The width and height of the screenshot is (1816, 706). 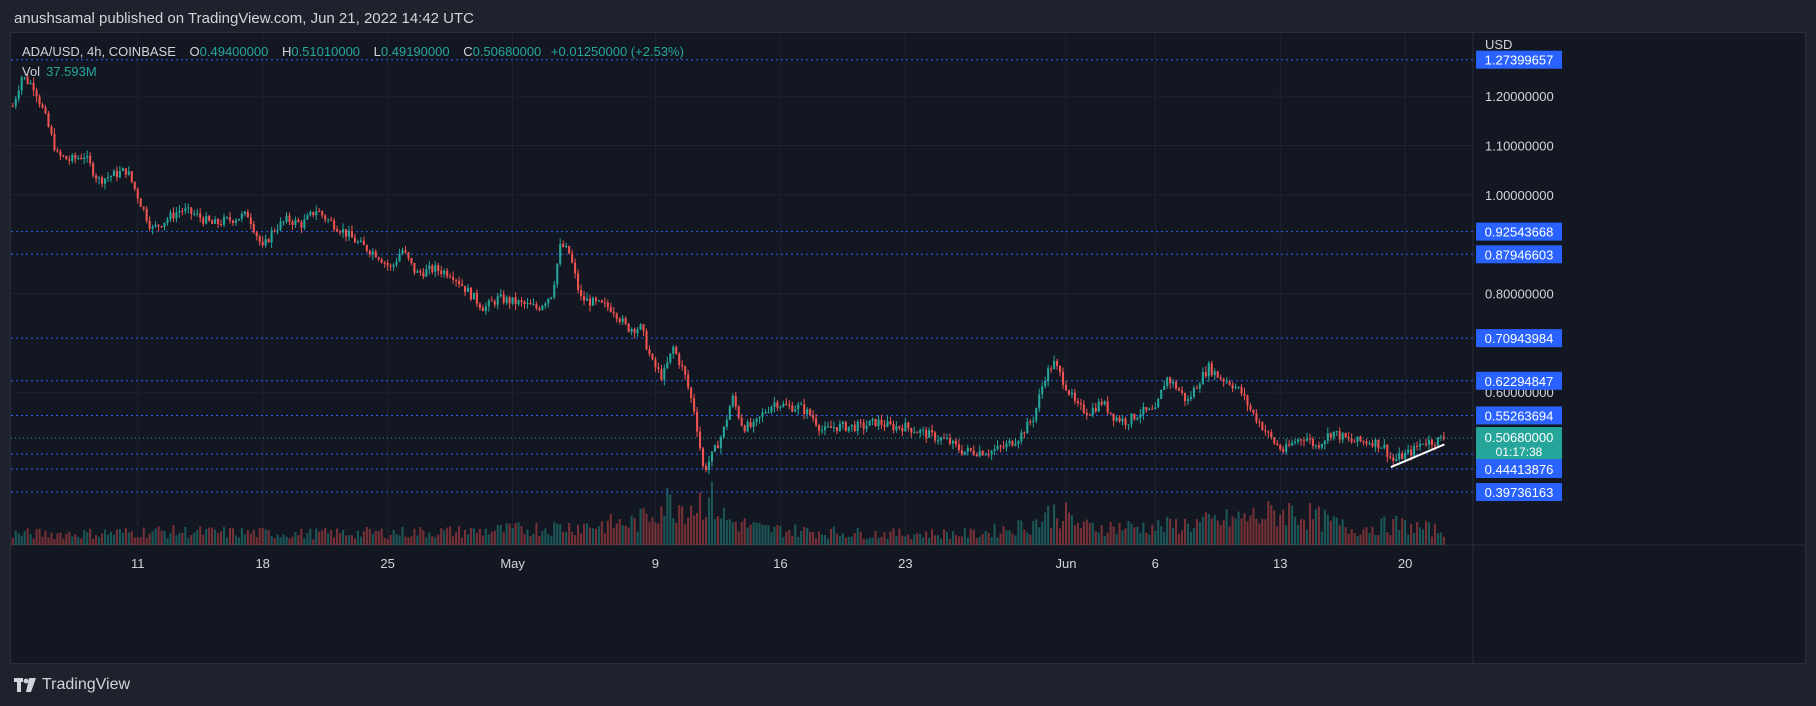 What do you see at coordinates (99, 51) in the screenshot?
I see `symbol-label: ADA/USD, 4h, COINBASE` at bounding box center [99, 51].